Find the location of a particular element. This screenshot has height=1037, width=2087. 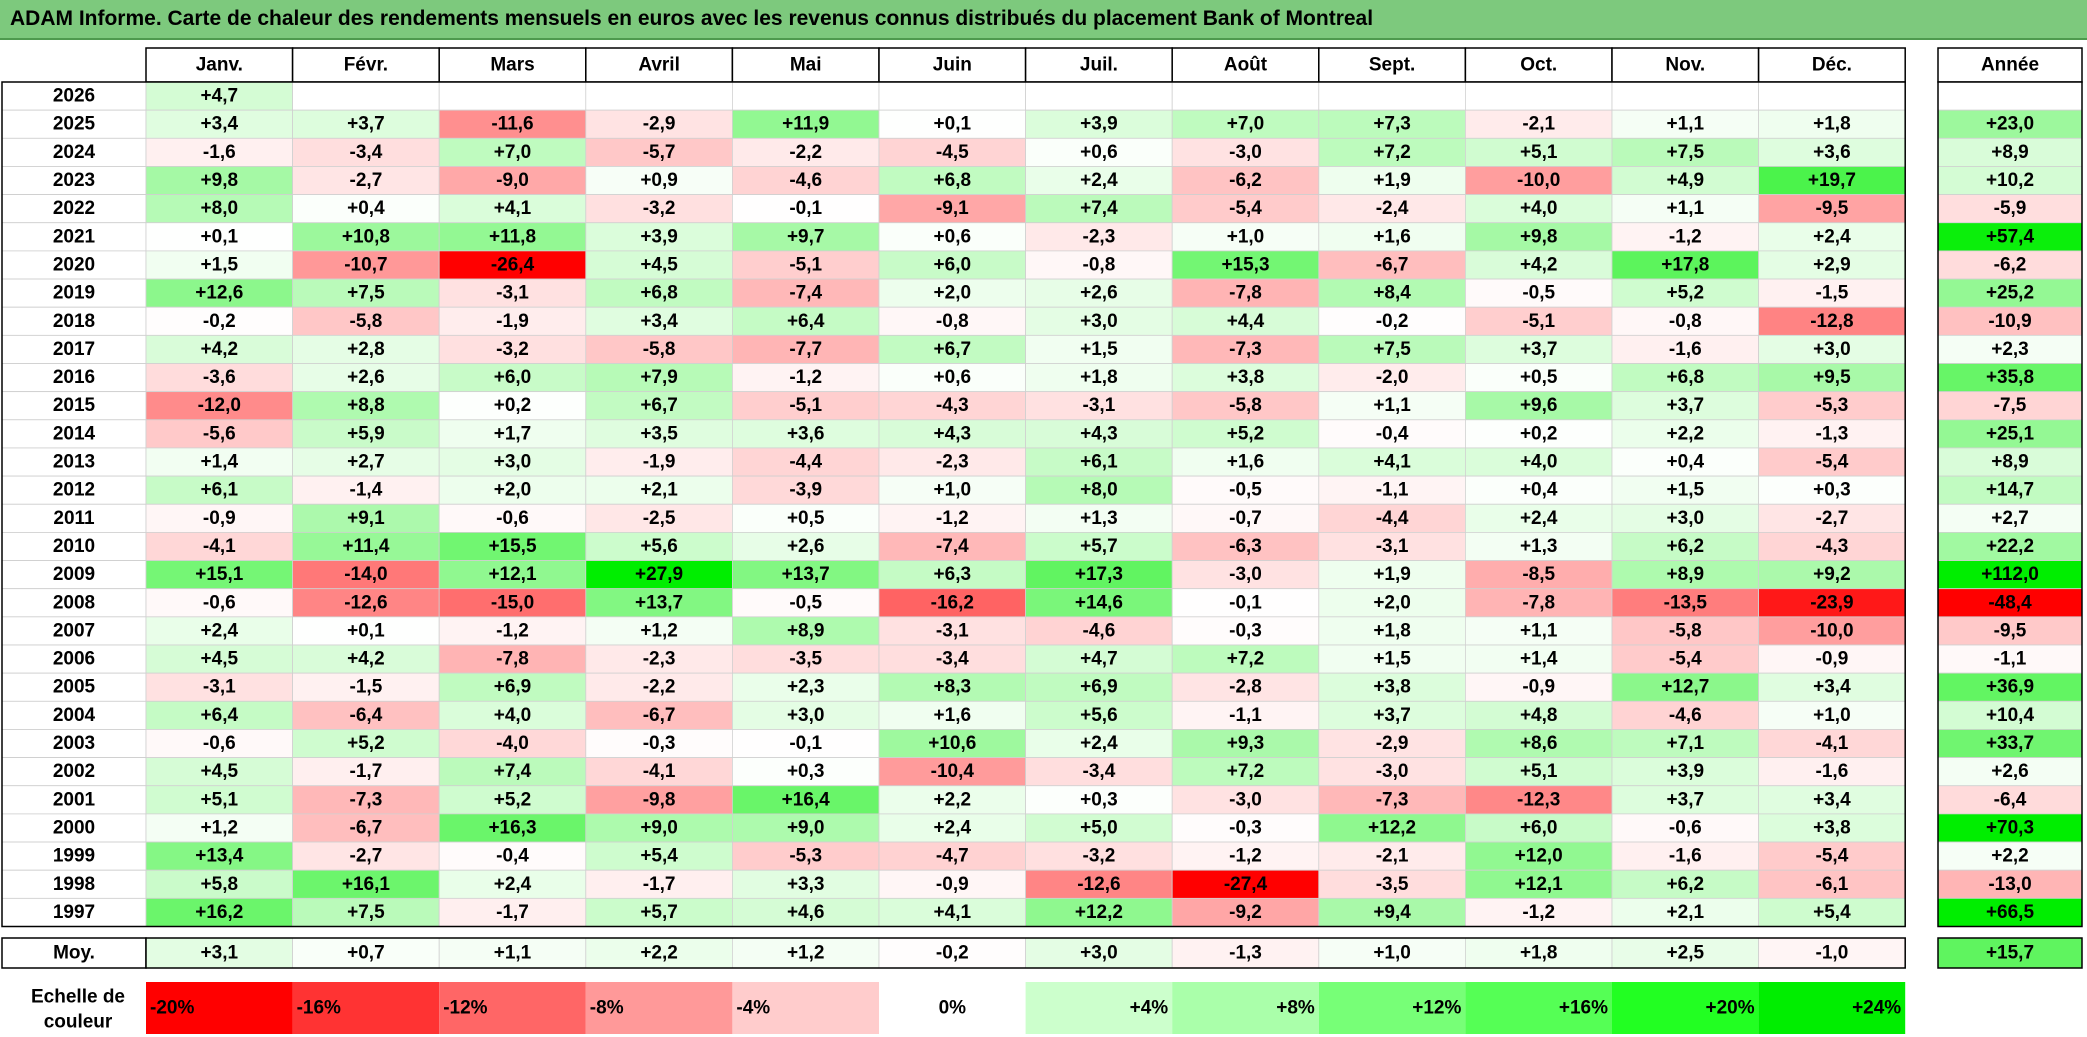

heatmap-cell-value: +19,7 is located at coordinates (1832, 180).